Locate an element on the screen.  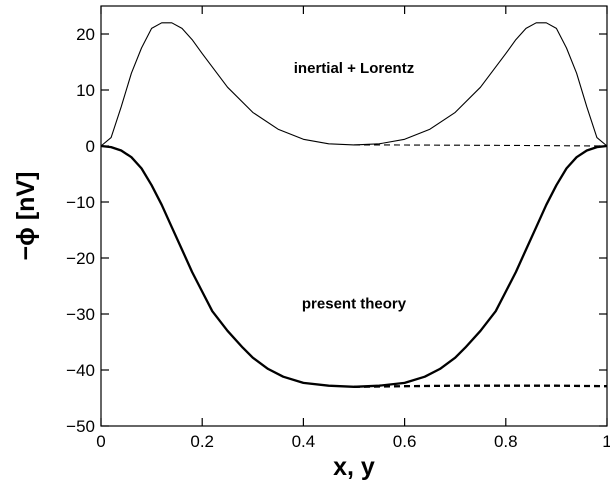
x-tick-label: 0 is located at coordinates (100, 441).